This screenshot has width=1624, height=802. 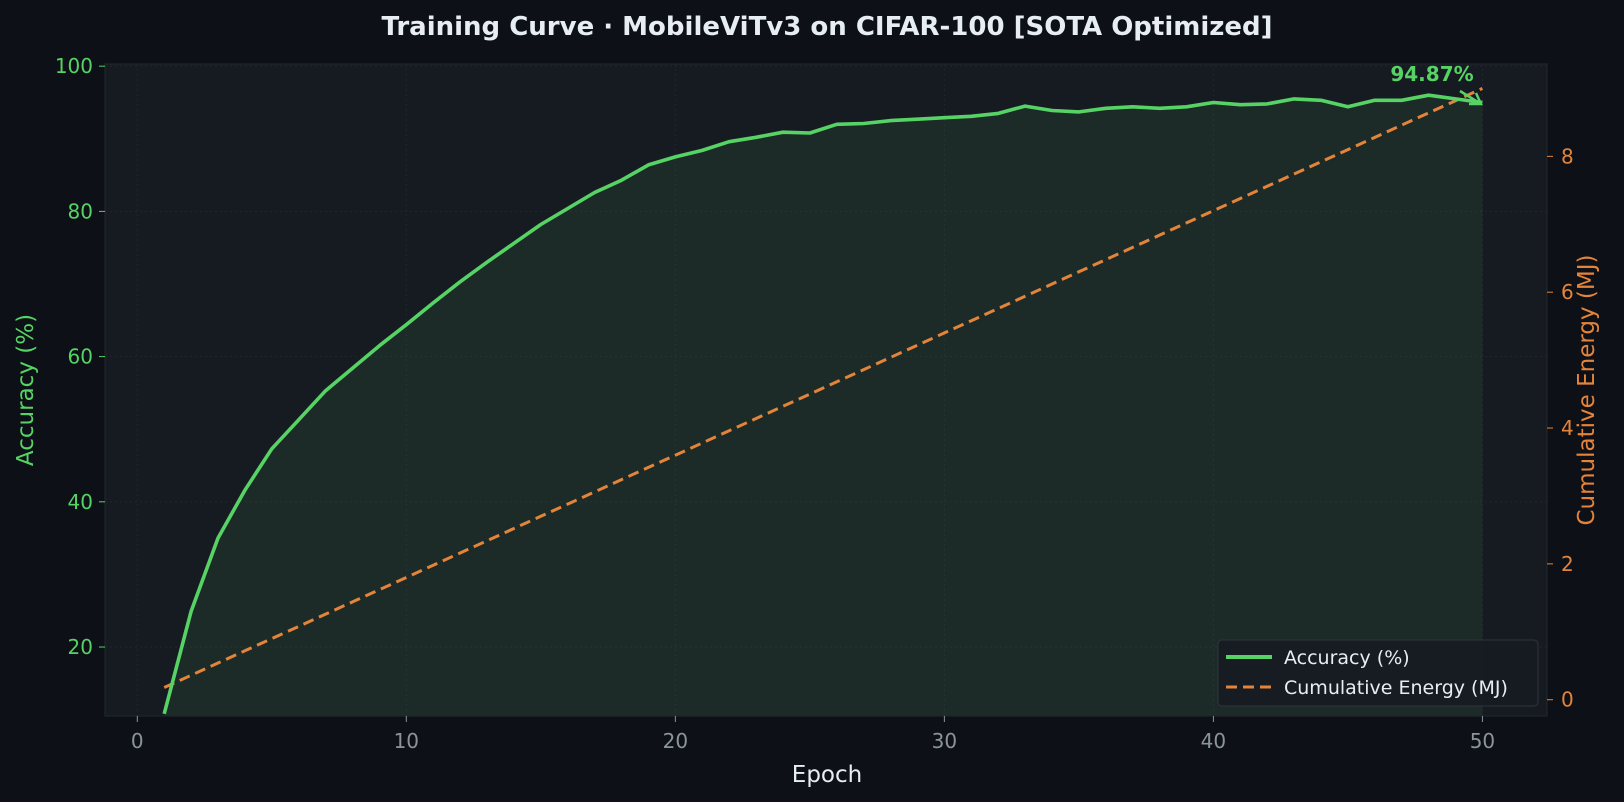 I want to click on peak-annotation: 94.87%, so click(x=1436, y=84).